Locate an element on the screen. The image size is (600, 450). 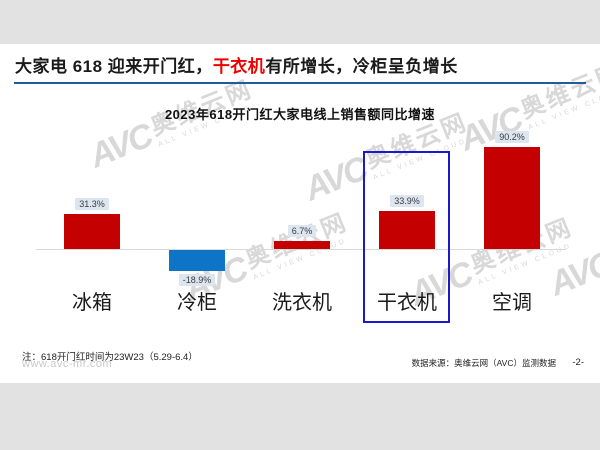
title-underline is located at coordinates (300, 83).